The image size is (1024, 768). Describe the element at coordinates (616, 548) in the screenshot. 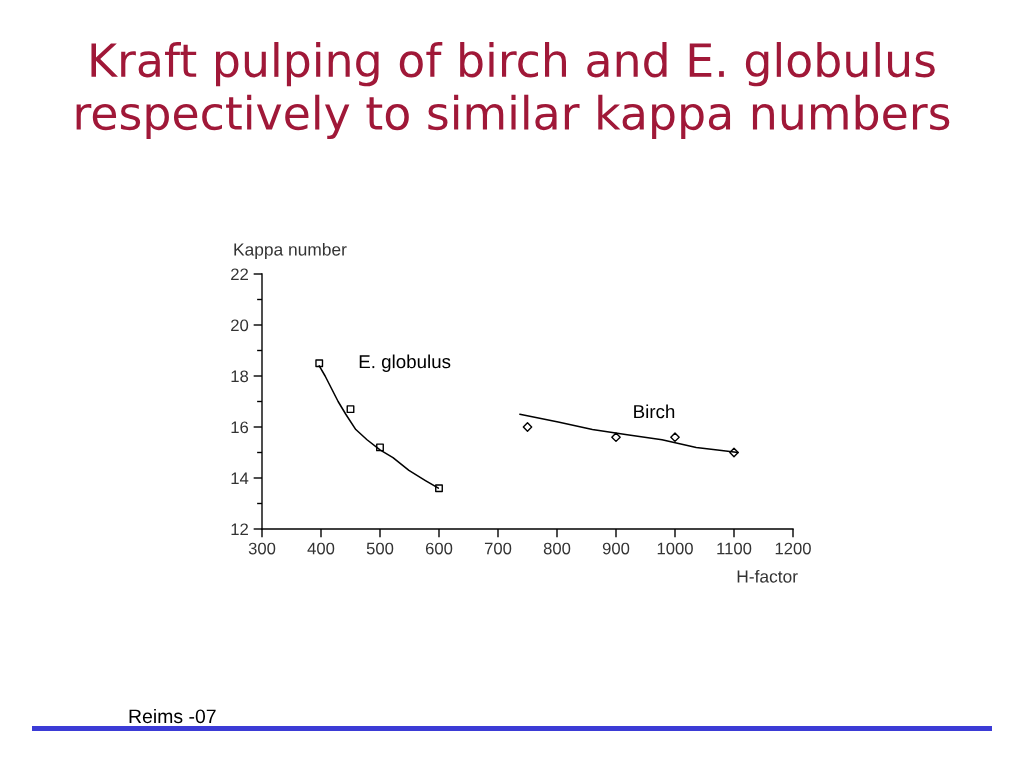

I see `x-tick-label: 900` at that location.